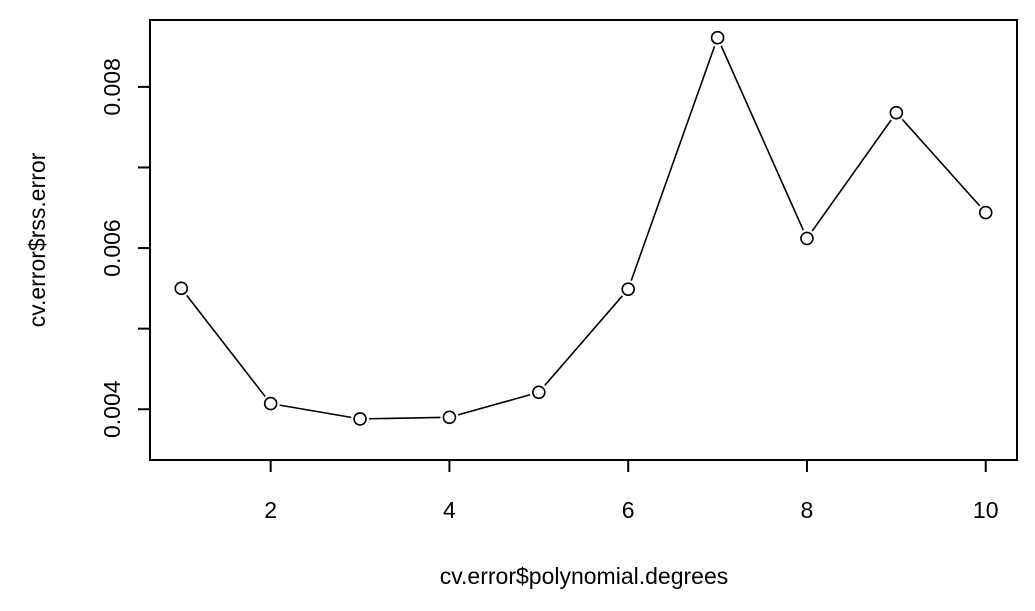  I want to click on x-tick-label-10: 10, so click(986, 510).